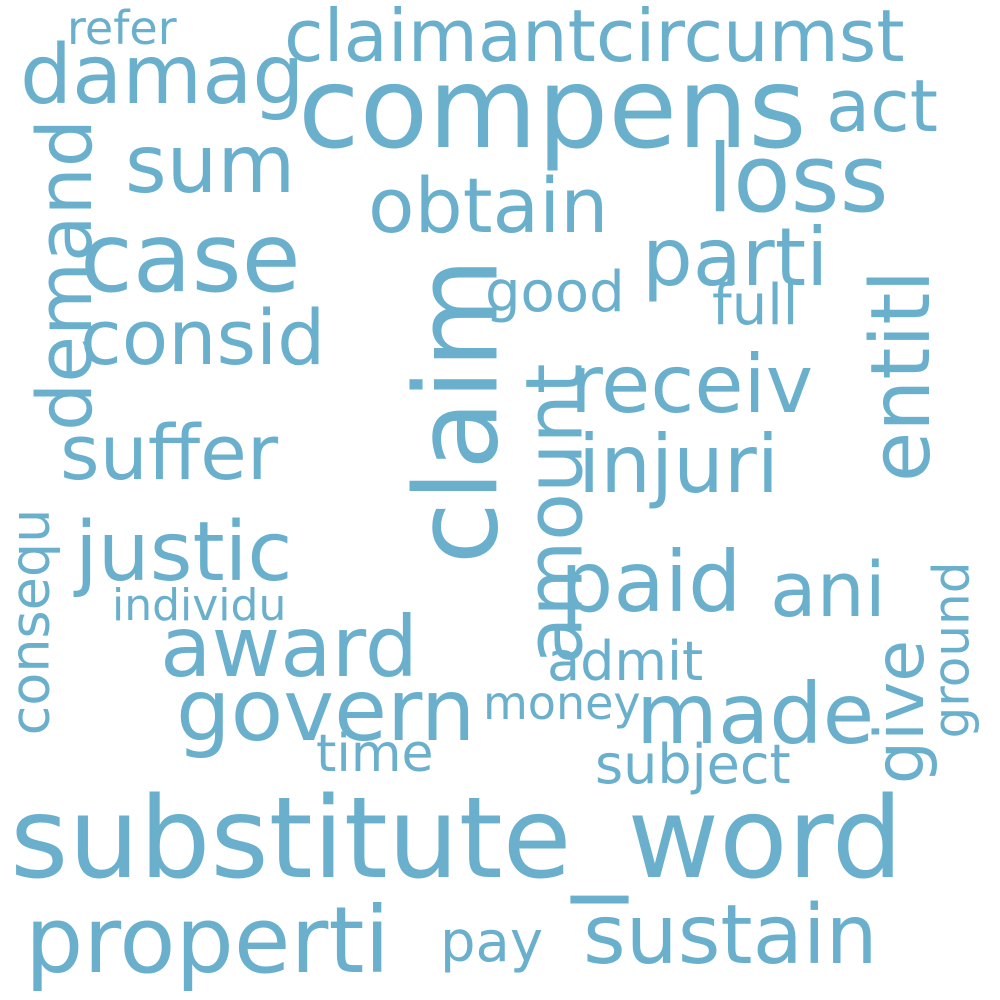  What do you see at coordinates (492, 942) in the screenshot?
I see `word-pay: pay` at bounding box center [492, 942].